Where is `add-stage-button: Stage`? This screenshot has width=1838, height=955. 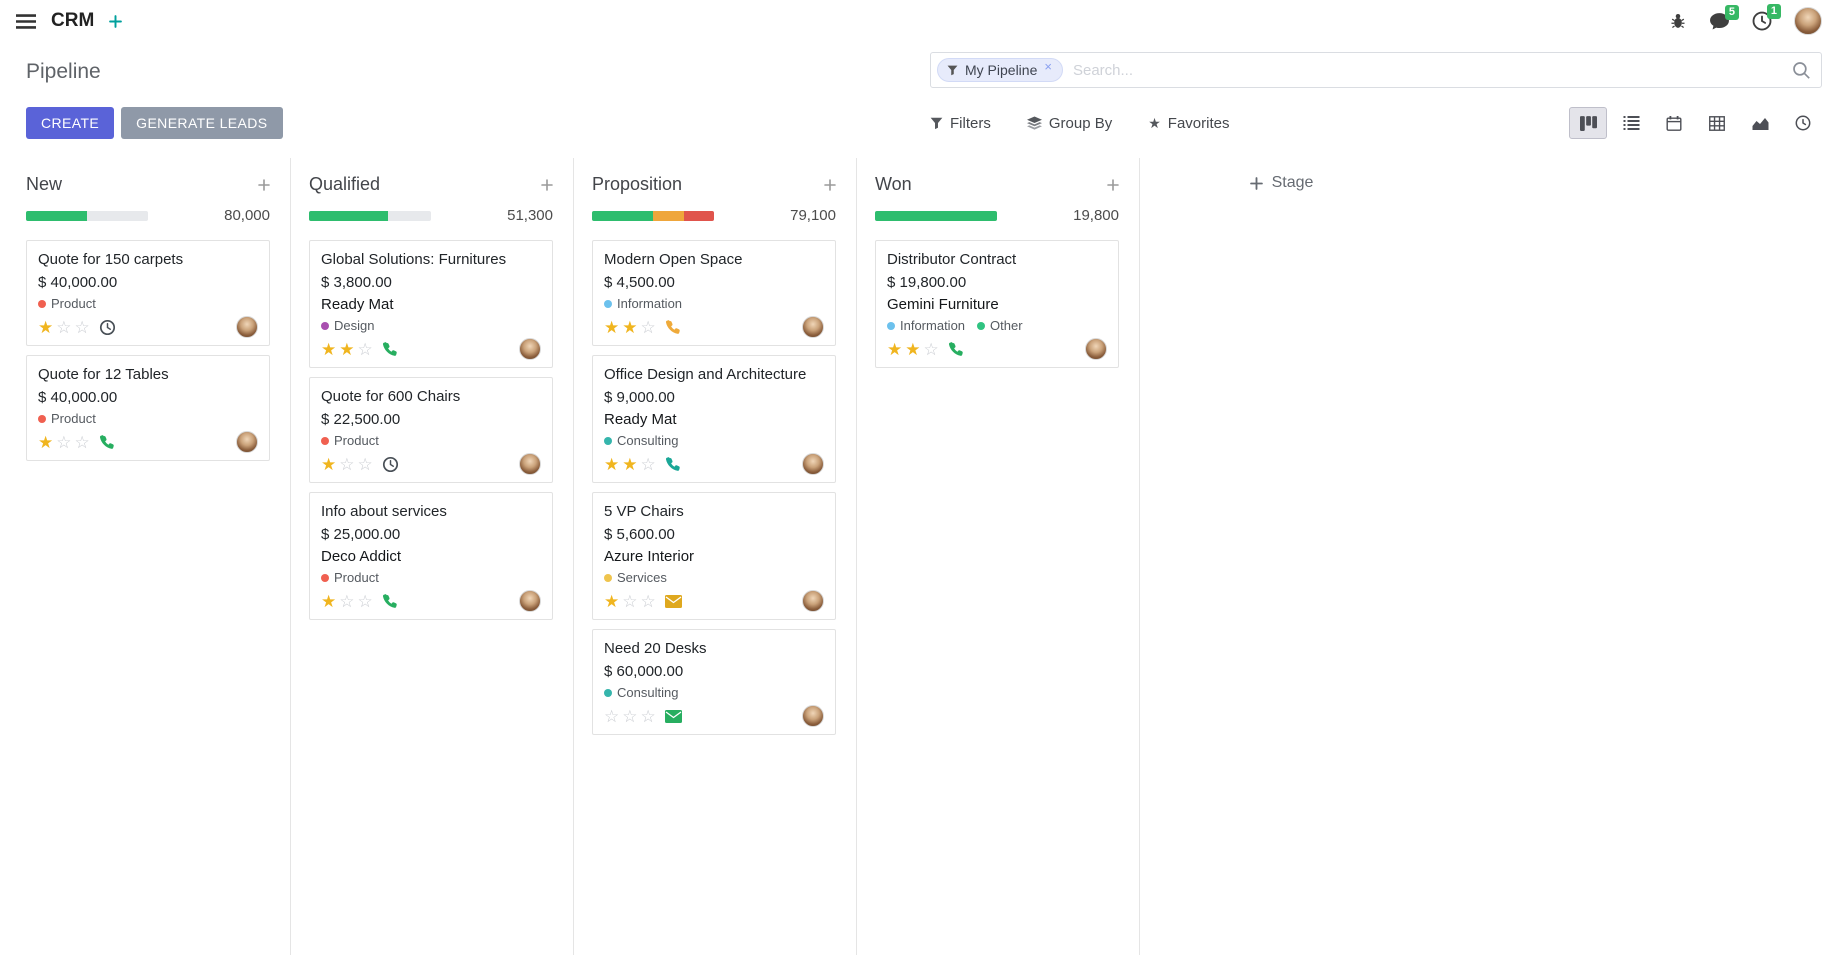 add-stage-button: Stage is located at coordinates (1281, 183).